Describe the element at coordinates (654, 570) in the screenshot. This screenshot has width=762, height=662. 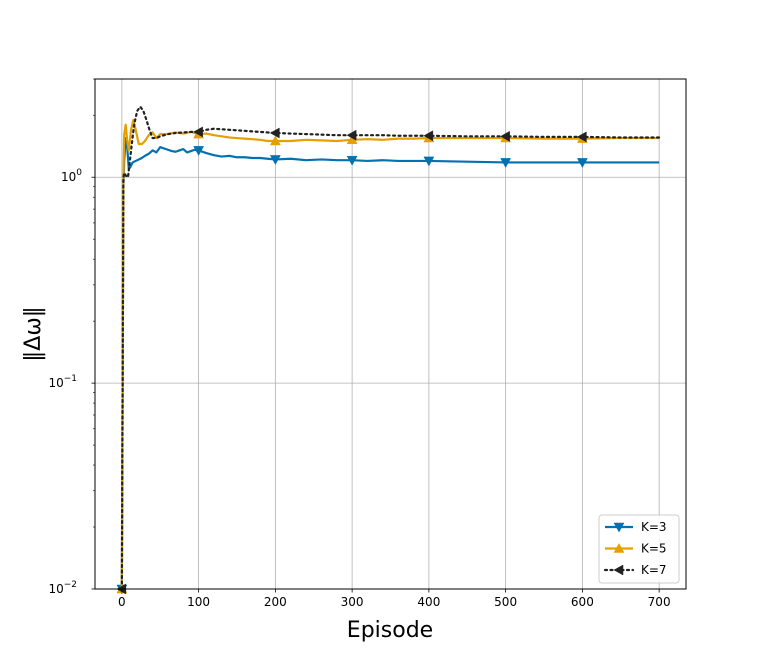
I see `legend-label: K=7` at that location.